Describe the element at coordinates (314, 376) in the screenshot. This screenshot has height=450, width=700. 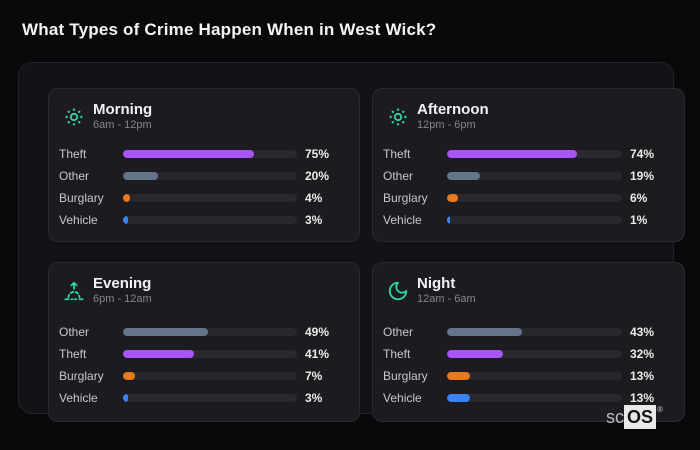
I see `value-label: 7%` at that location.